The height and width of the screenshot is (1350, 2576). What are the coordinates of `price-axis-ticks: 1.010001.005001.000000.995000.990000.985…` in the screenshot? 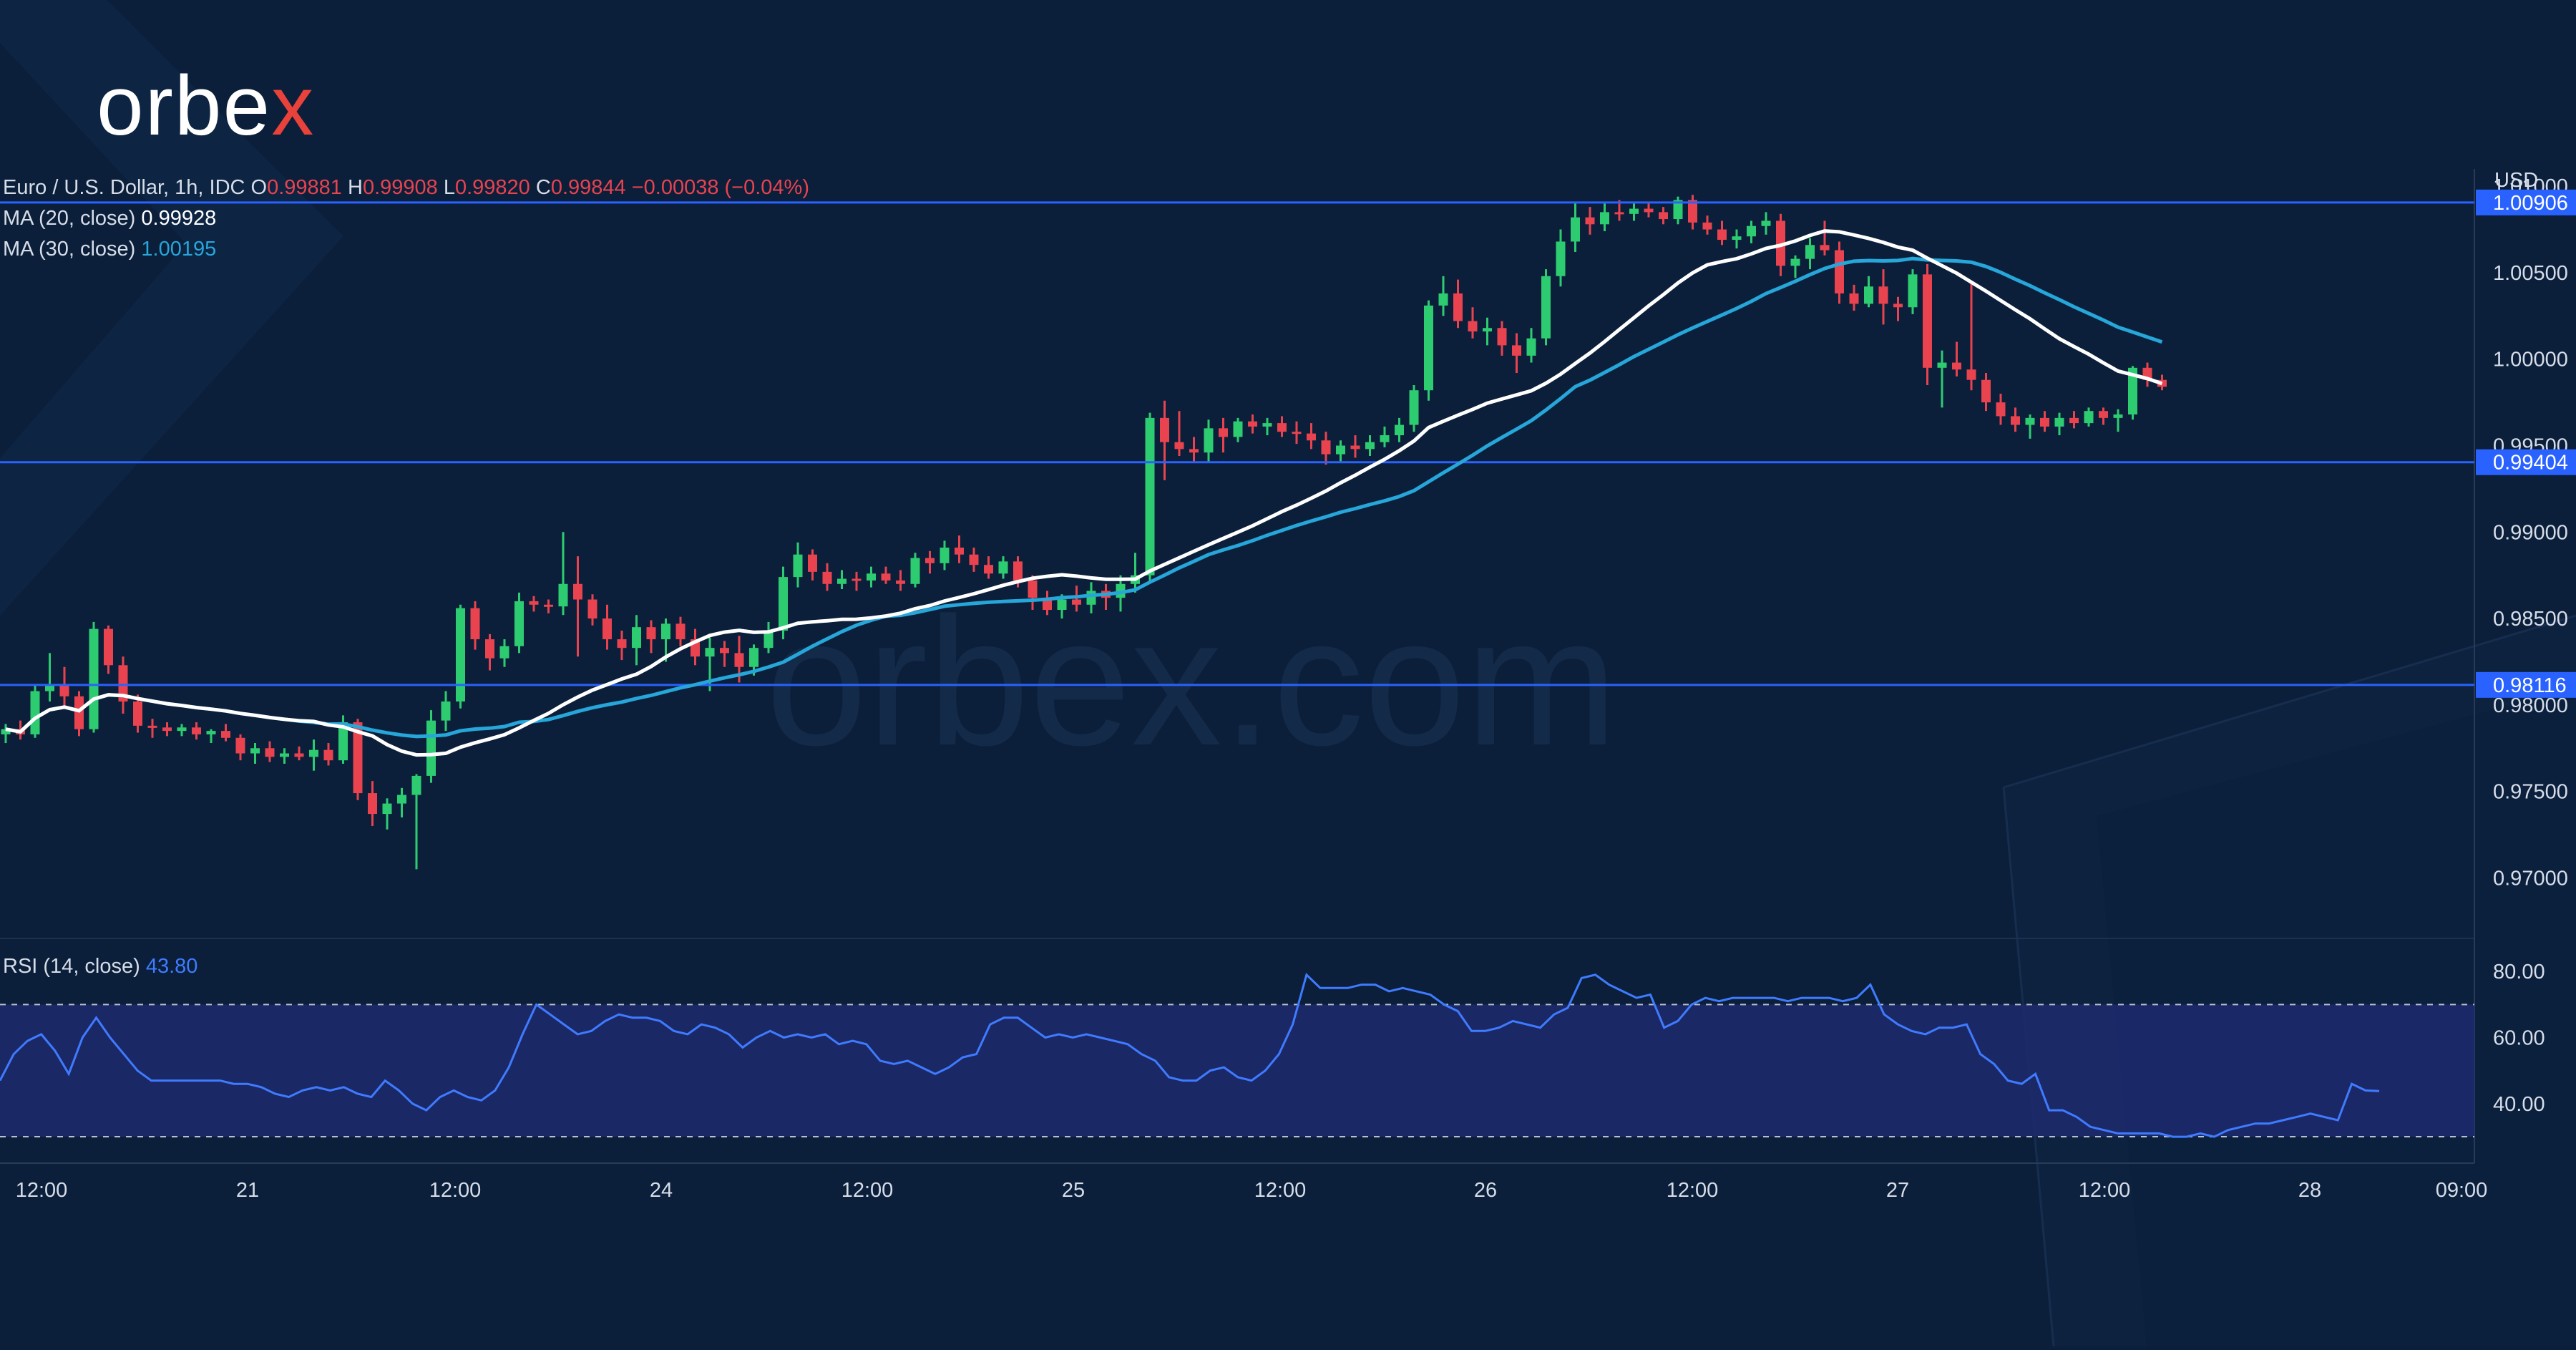 It's located at (2530, 532).